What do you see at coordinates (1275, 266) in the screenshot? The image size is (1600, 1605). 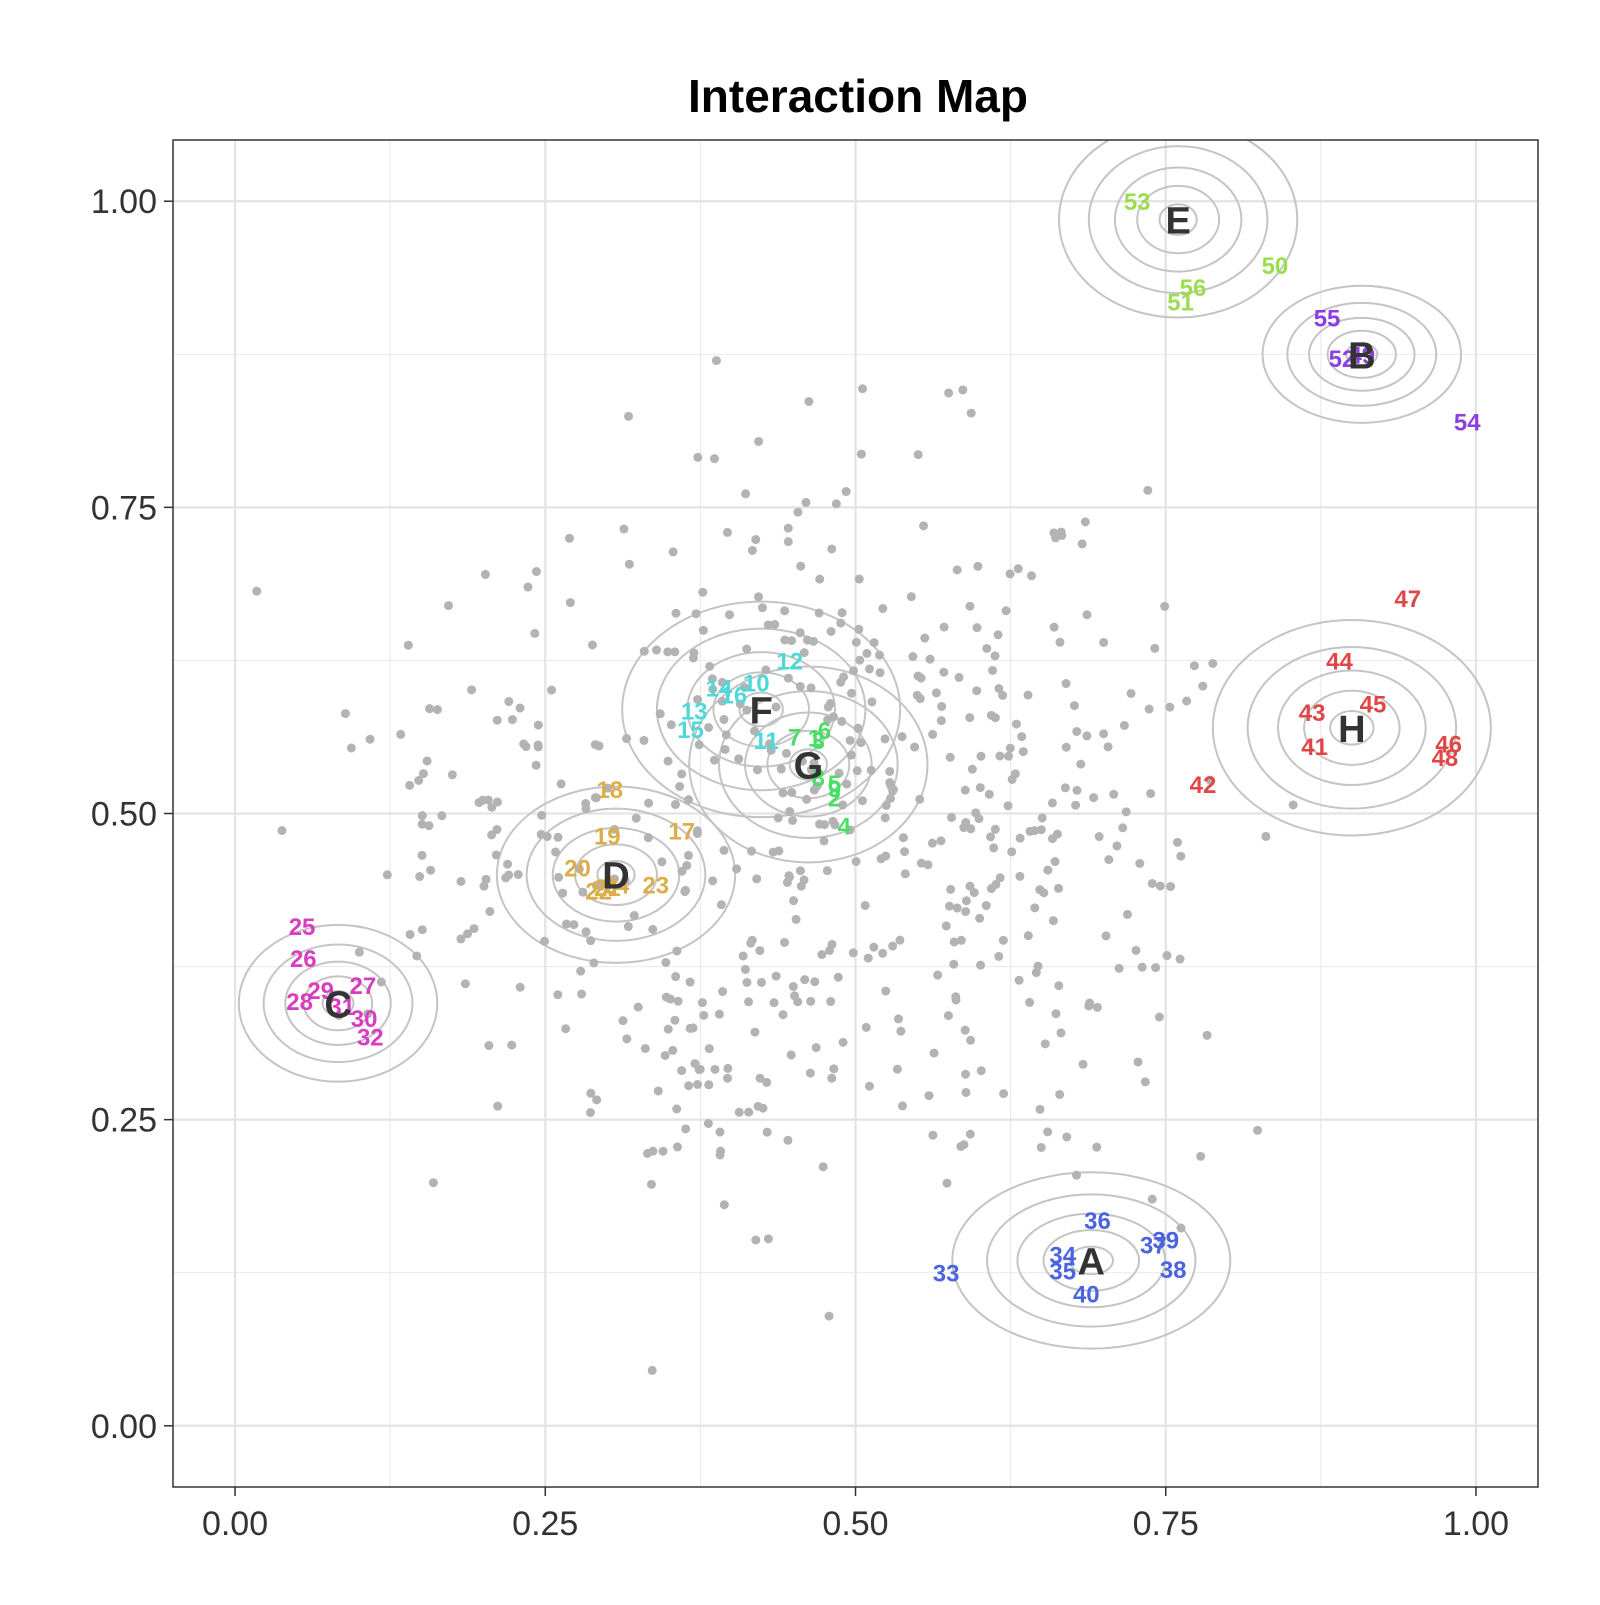 I see `point-label-50: 50` at bounding box center [1275, 266].